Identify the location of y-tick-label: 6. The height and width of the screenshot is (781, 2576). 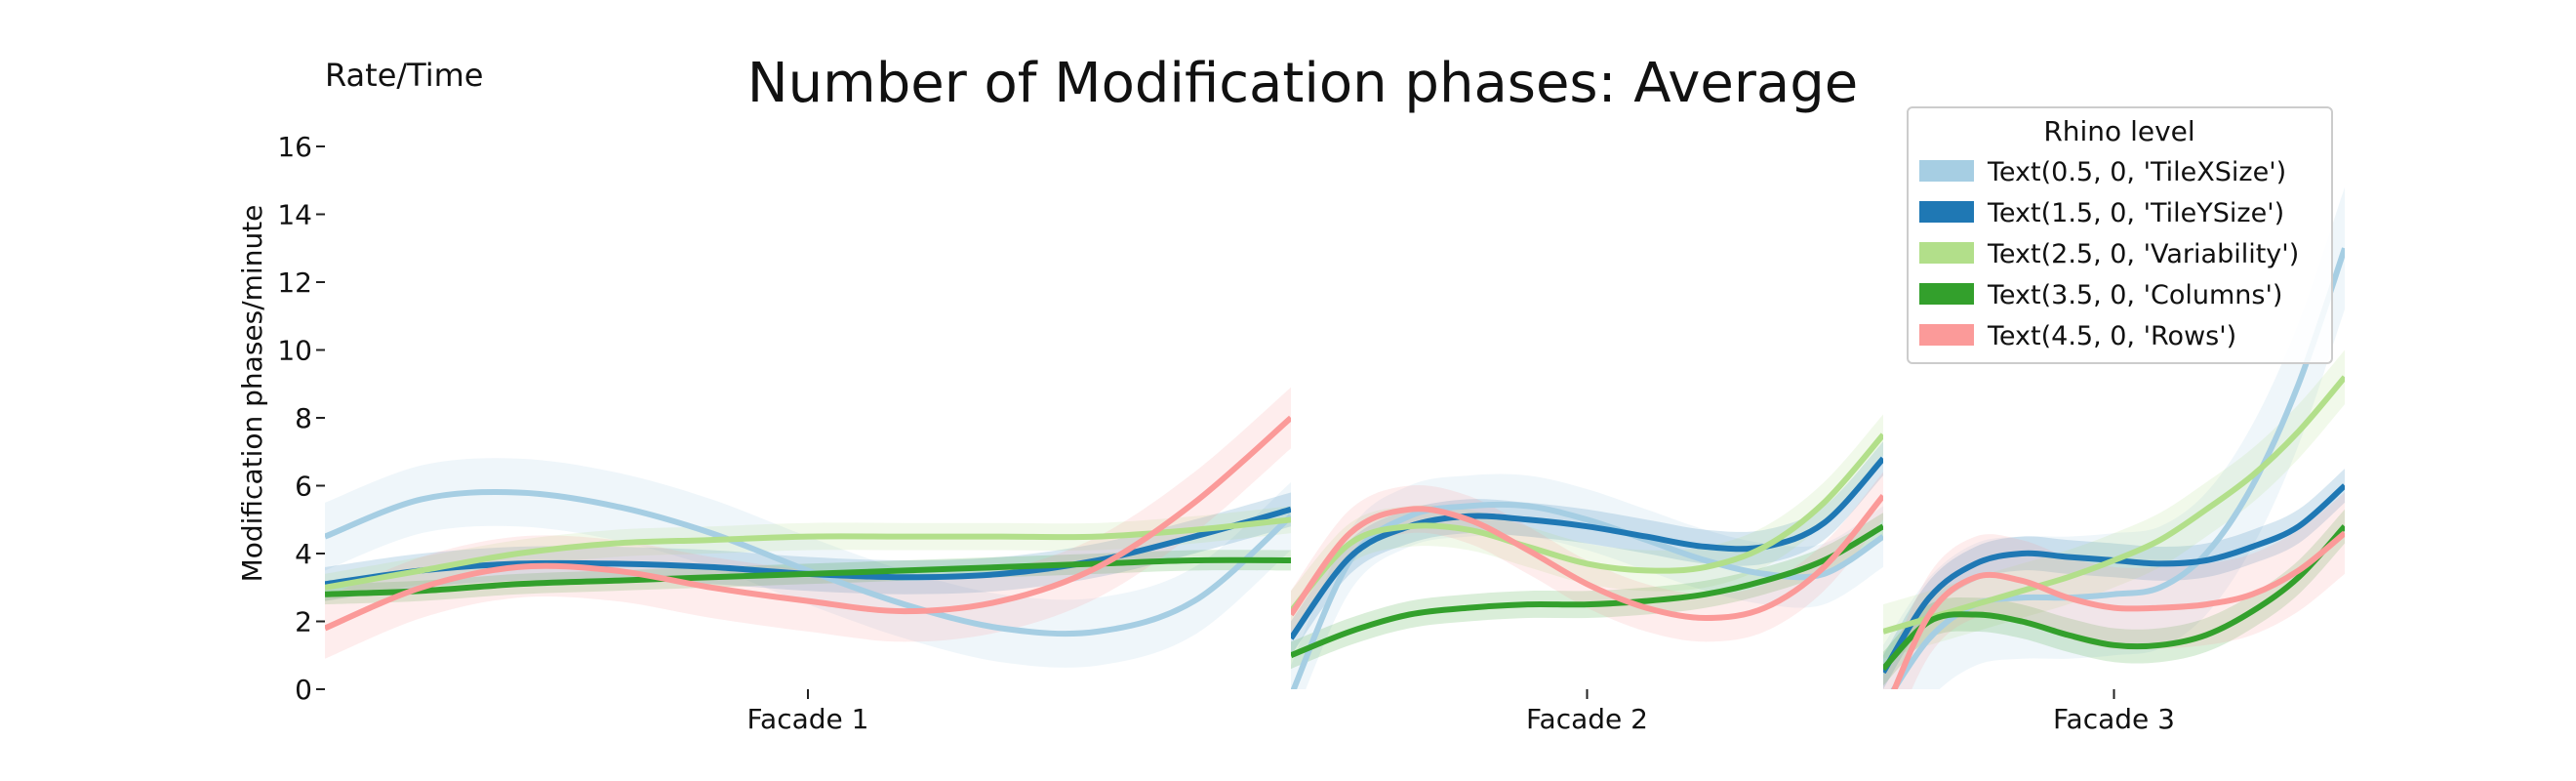
(303, 487).